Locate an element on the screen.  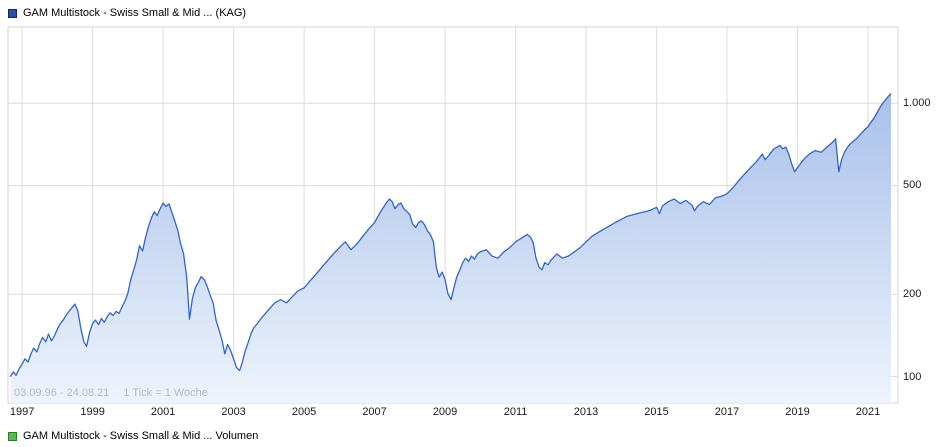
y-tick-label: 500 is located at coordinates (912, 185).